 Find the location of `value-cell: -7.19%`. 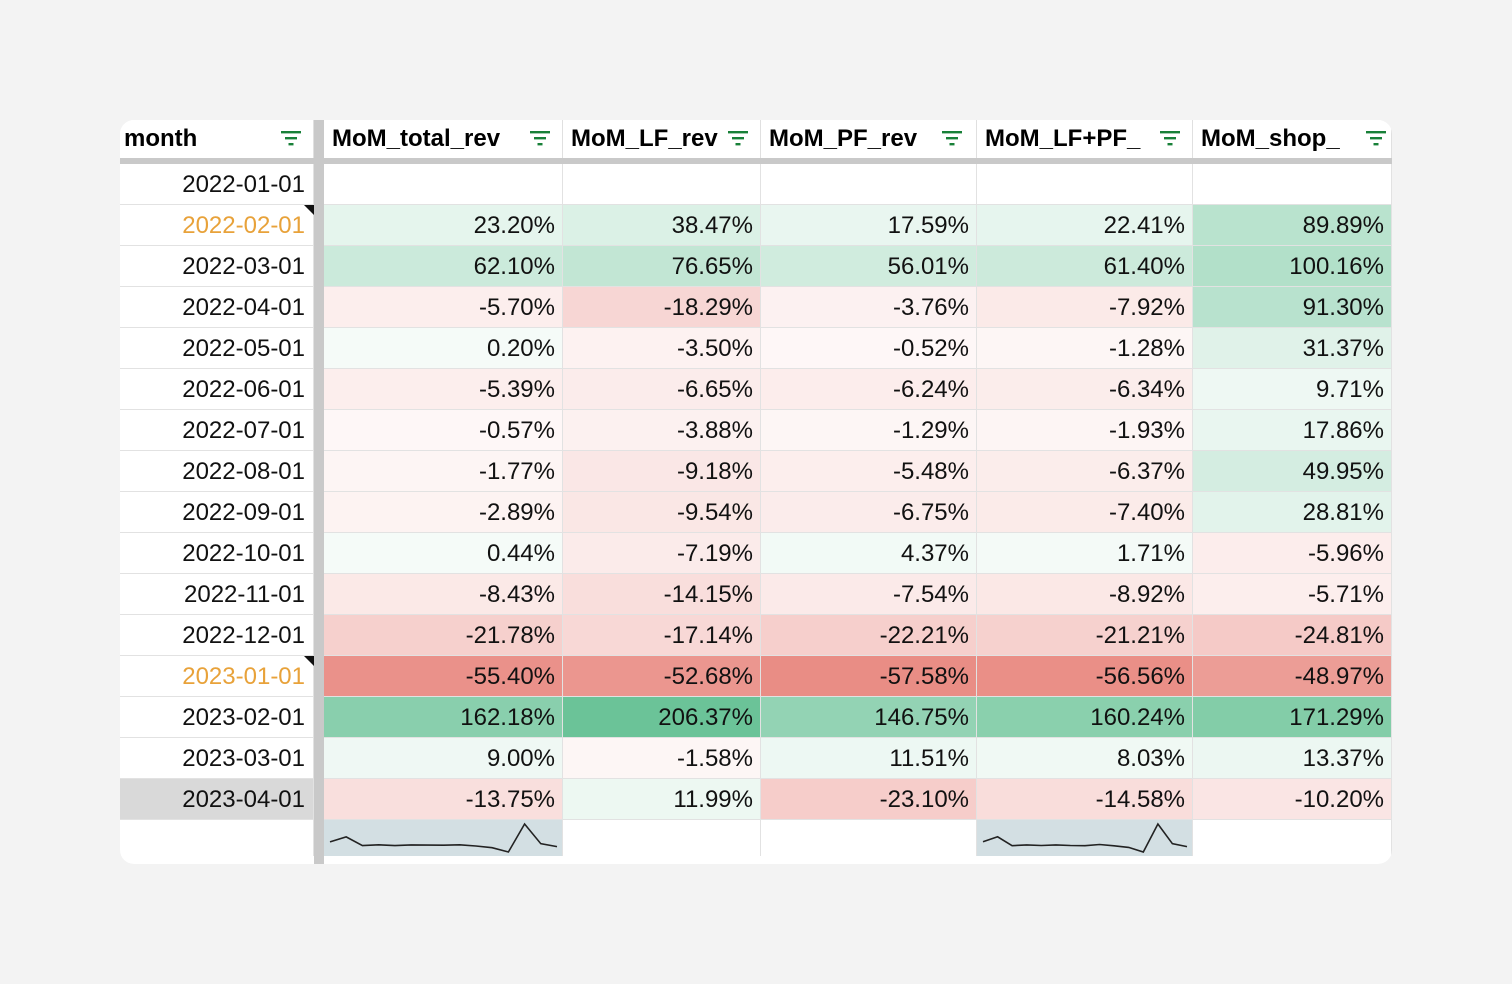

value-cell: -7.19% is located at coordinates (662, 553).